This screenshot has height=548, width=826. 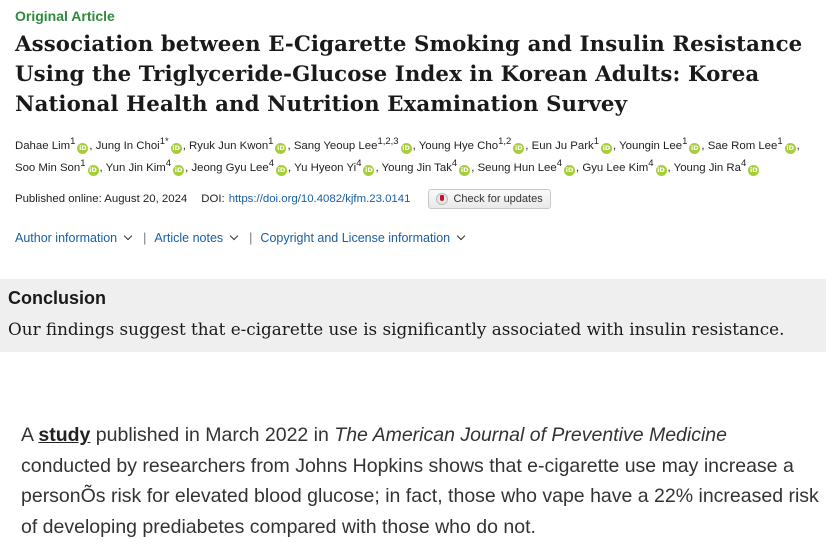 I want to click on article-notes-link: Article notes, so click(x=189, y=237).